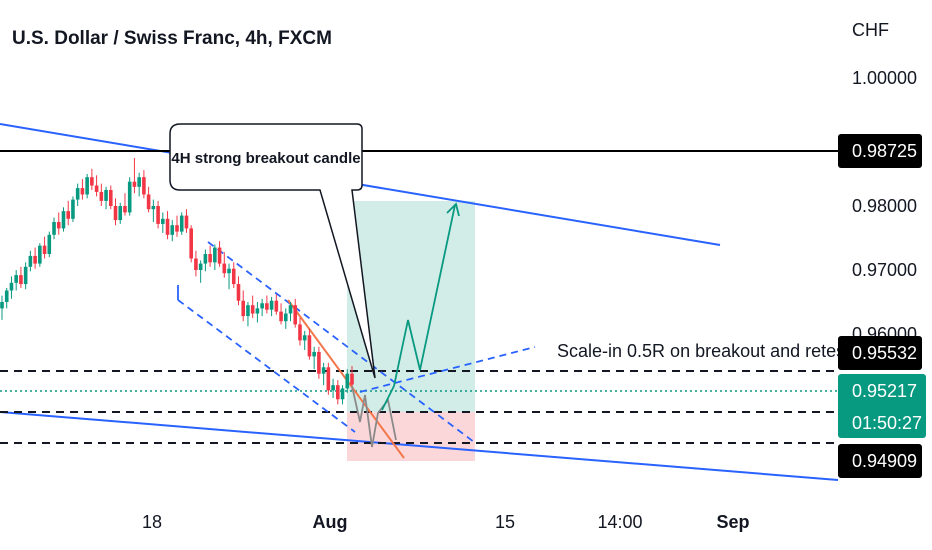 The width and height of the screenshot is (932, 550). What do you see at coordinates (884, 270) in the screenshot?
I see `y-tick-label: 0.97000` at bounding box center [884, 270].